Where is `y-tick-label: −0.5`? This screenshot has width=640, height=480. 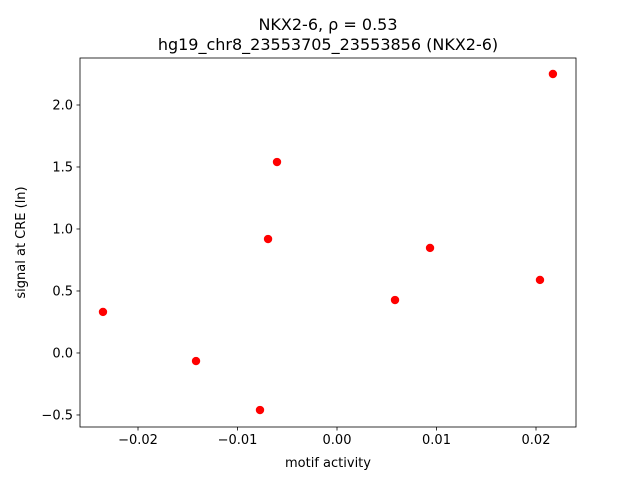
y-tick-label: −0.5 is located at coordinates (57, 415).